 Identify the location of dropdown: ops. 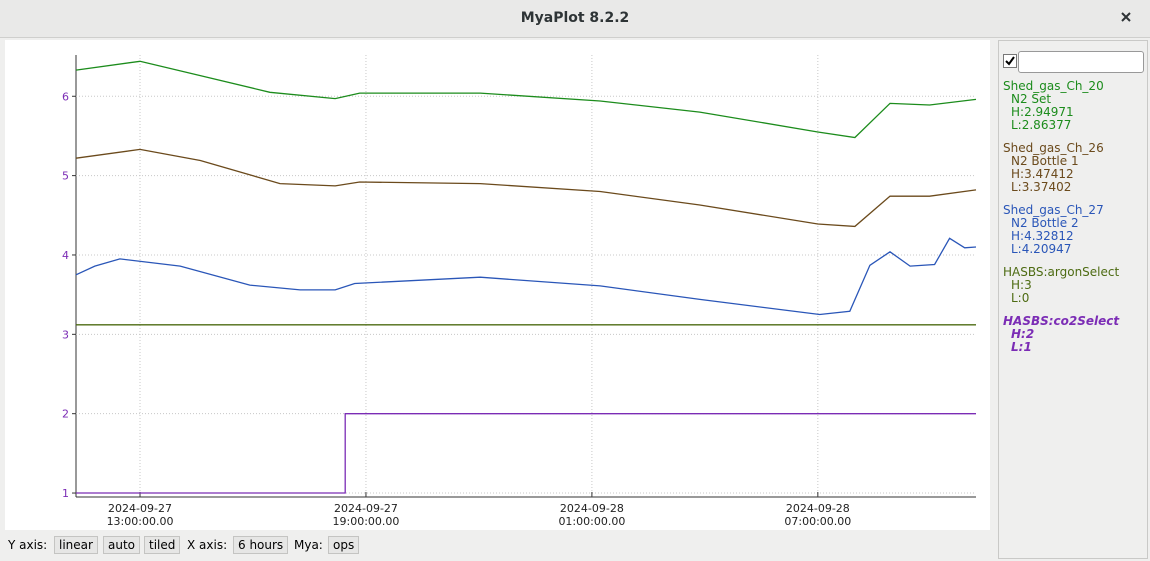
(344, 545).